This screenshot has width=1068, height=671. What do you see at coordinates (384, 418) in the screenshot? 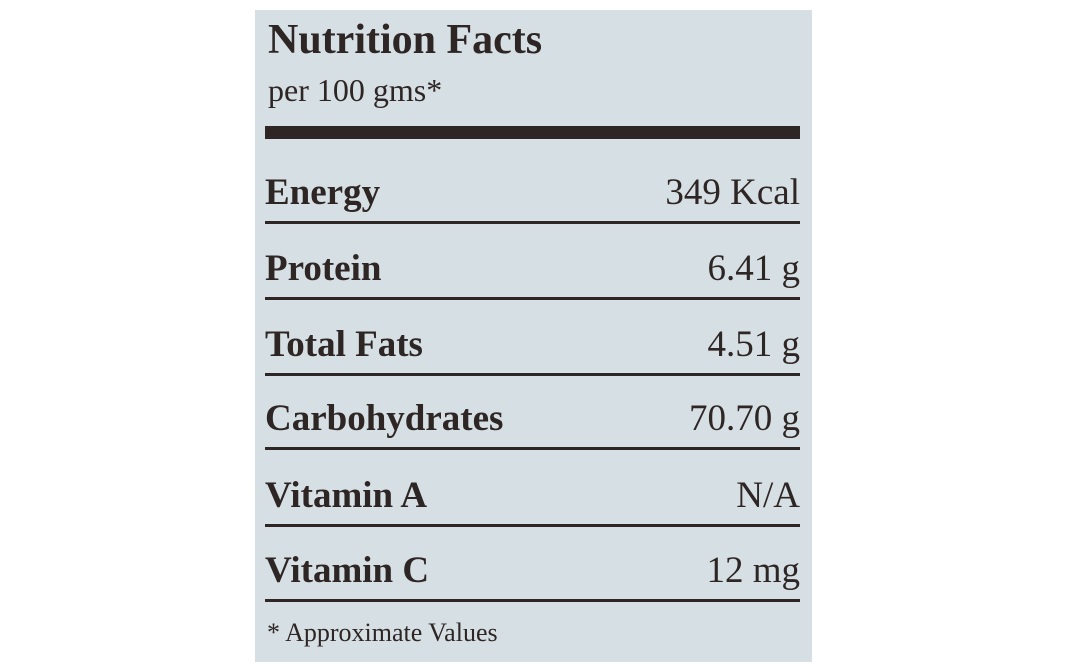
I see `nutrient-name: Carbohydrates` at bounding box center [384, 418].